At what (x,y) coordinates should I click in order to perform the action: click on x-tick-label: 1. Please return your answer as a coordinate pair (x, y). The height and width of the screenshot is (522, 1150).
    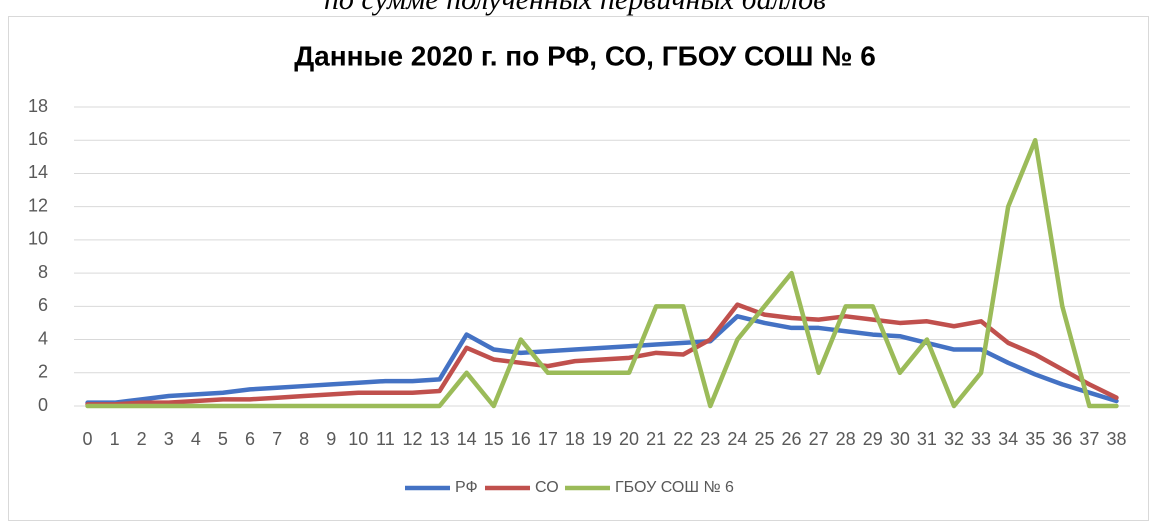
    Looking at the image, I should click on (115, 439).